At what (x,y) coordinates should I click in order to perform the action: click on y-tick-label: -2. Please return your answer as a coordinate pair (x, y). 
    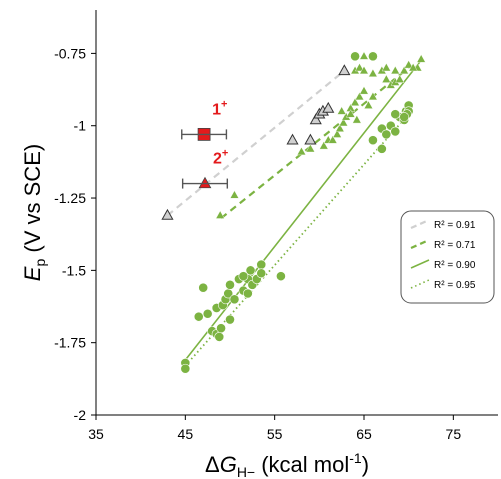
    Looking at the image, I should click on (80, 415).